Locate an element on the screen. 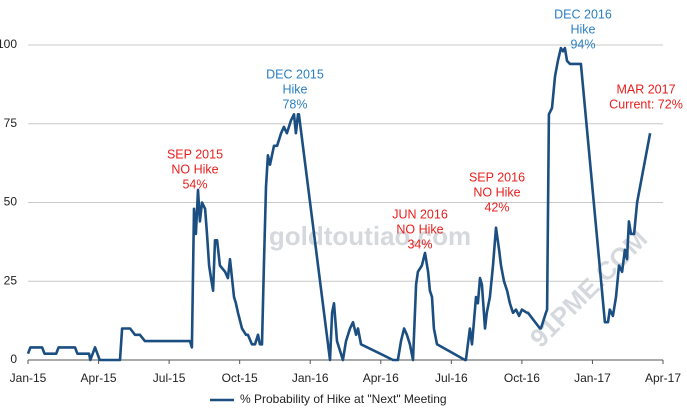  annotation: 42% is located at coordinates (496, 207).